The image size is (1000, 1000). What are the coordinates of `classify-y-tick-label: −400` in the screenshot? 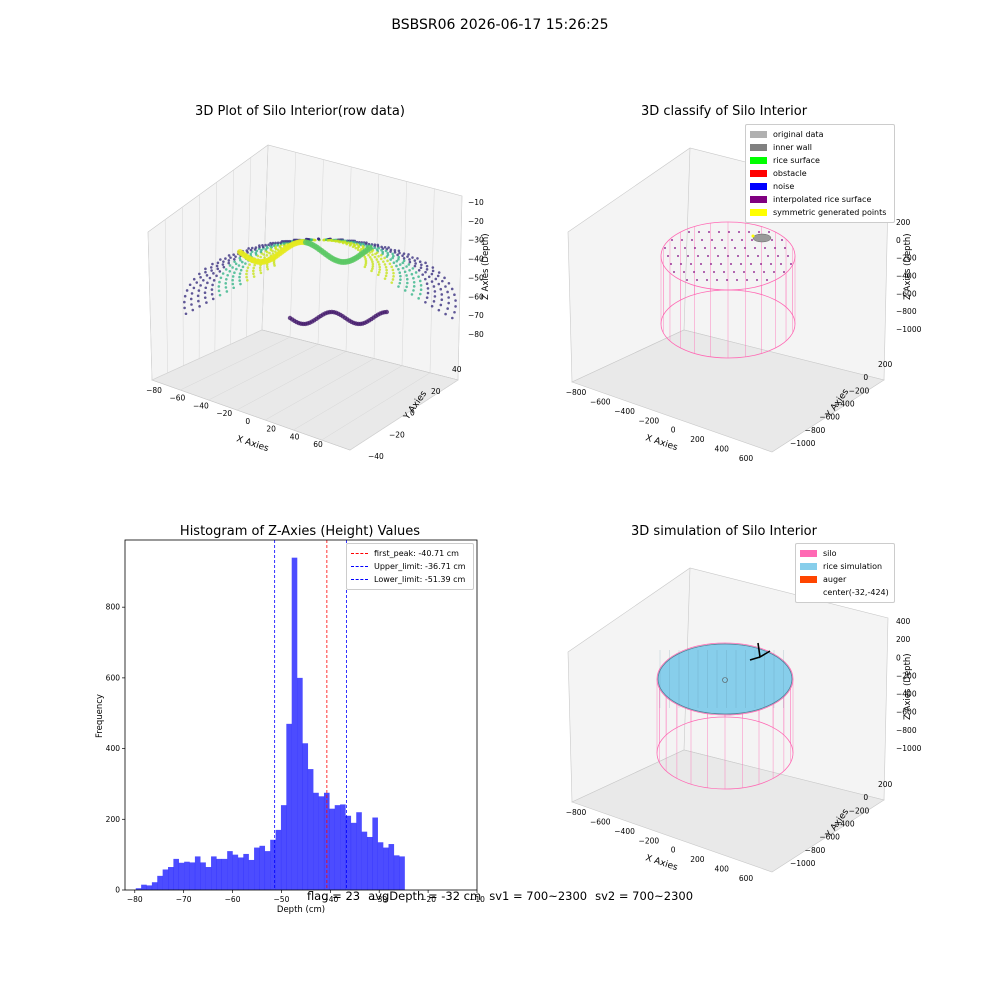 It's located at (844, 404).